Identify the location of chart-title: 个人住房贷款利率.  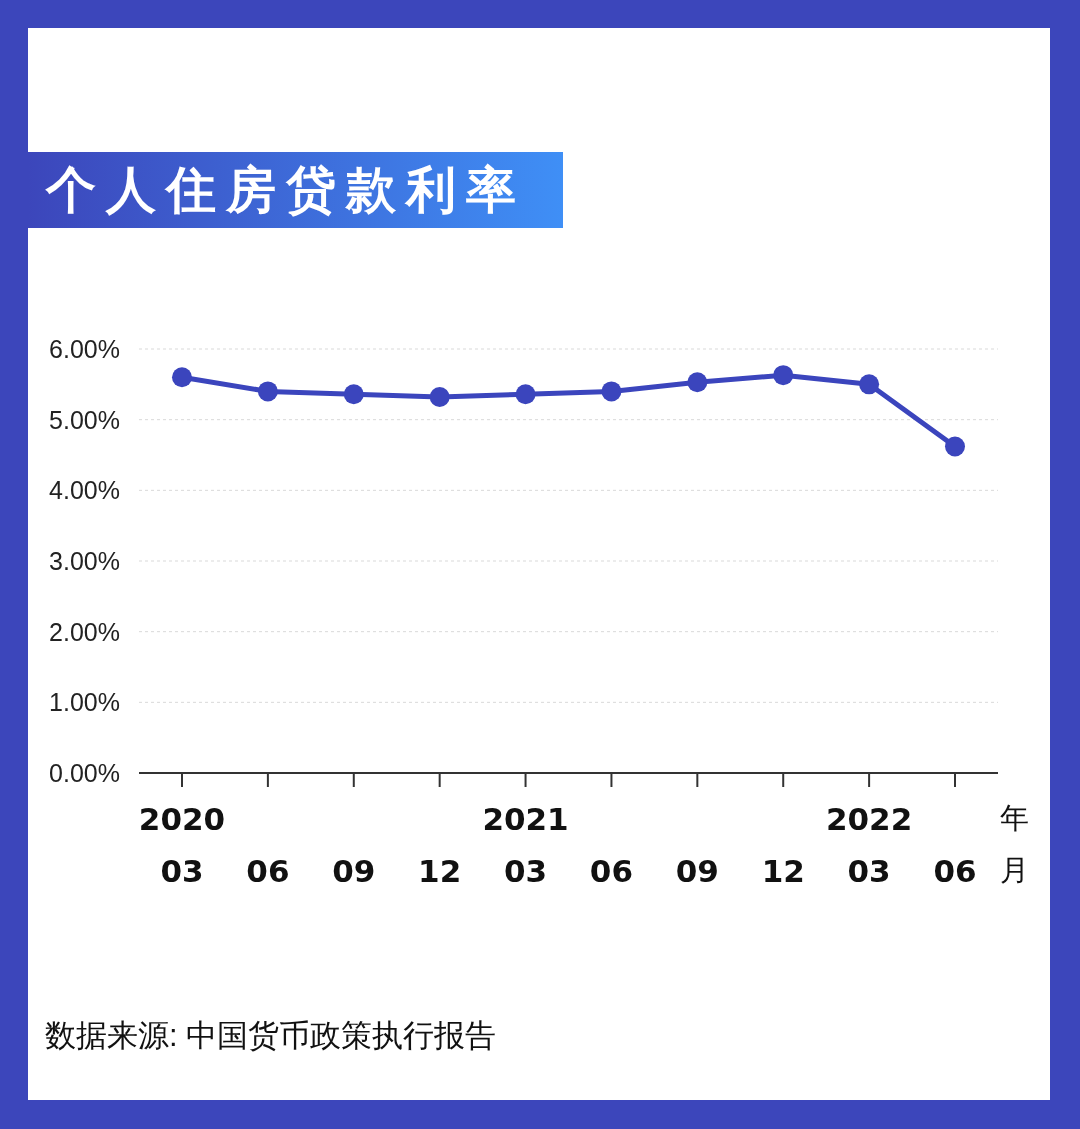
(286, 190).